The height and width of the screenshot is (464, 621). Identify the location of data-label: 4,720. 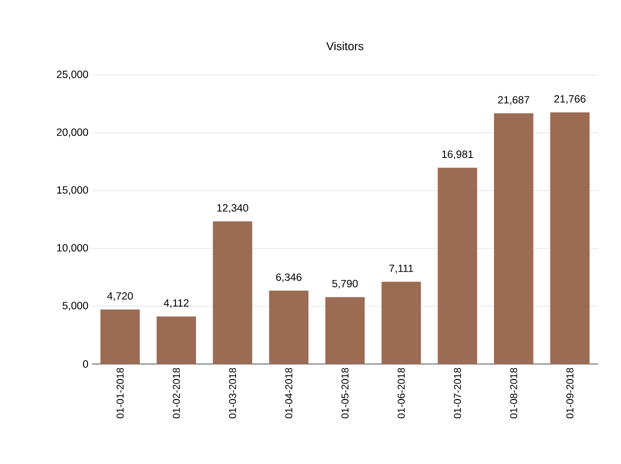
(120, 296).